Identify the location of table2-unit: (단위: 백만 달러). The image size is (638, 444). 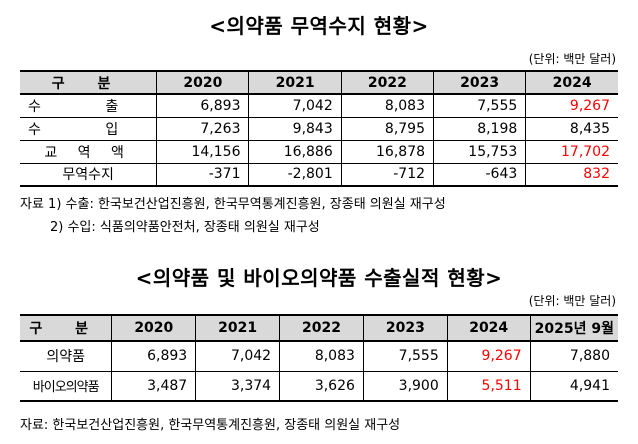
(572, 301).